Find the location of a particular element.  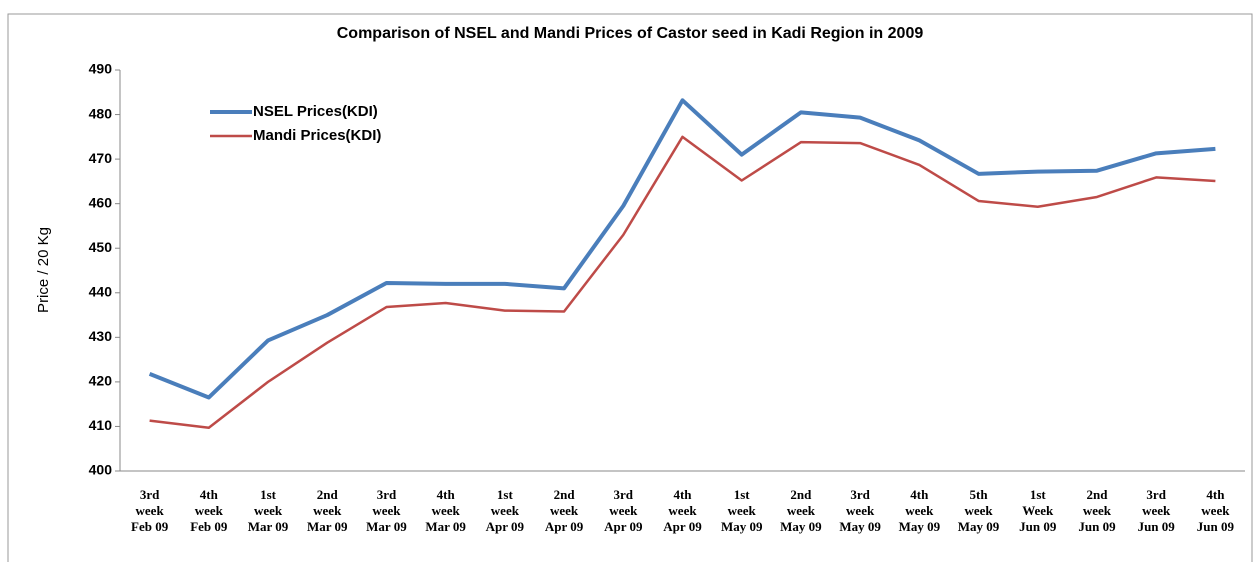

y-tick-label: 400 is located at coordinates (101, 470).